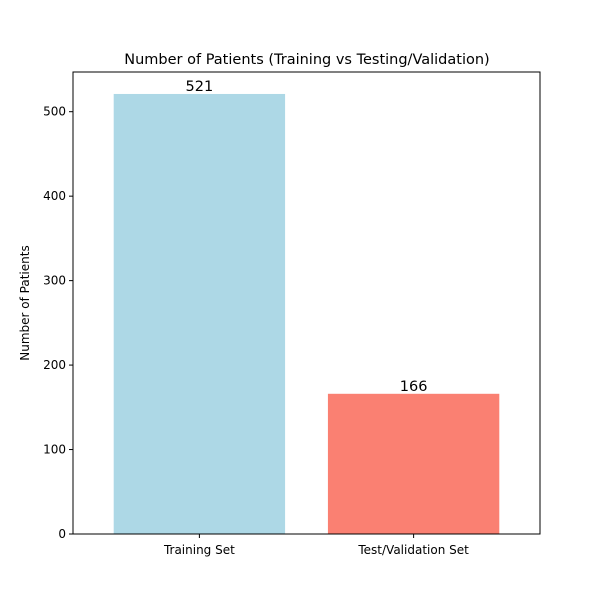  Describe the element at coordinates (54, 196) in the screenshot. I see `y-tick-label: 400` at that location.